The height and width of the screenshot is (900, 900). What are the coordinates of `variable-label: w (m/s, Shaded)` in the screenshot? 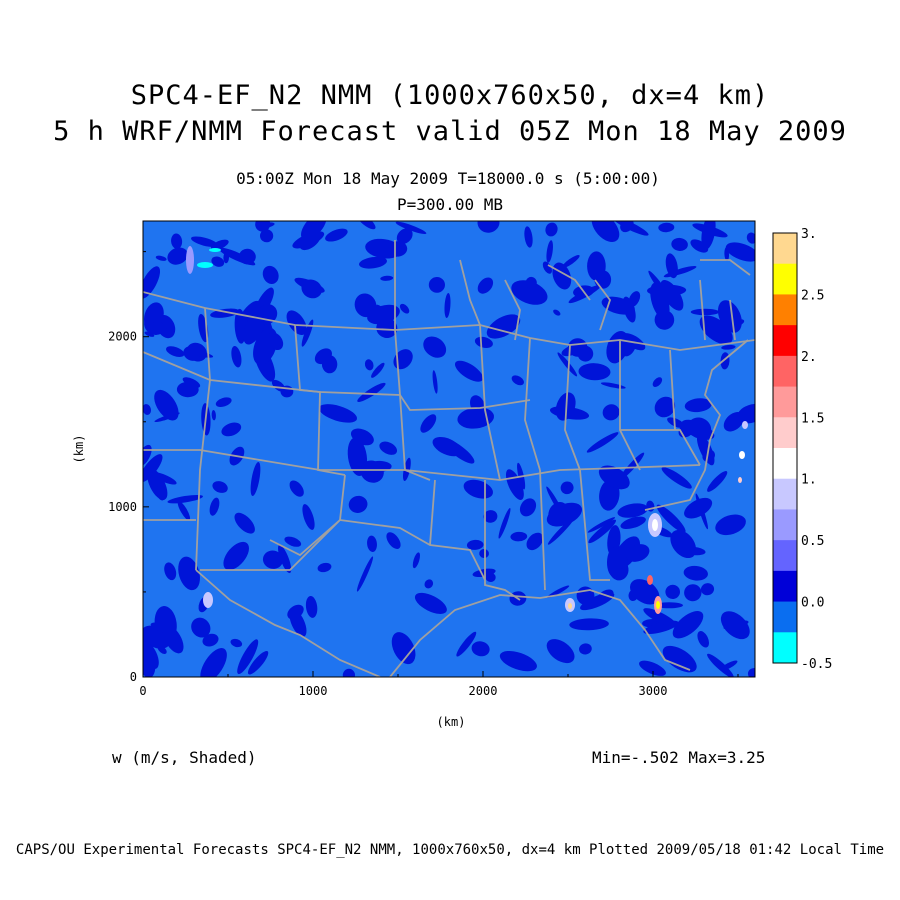 It's located at (184, 757).